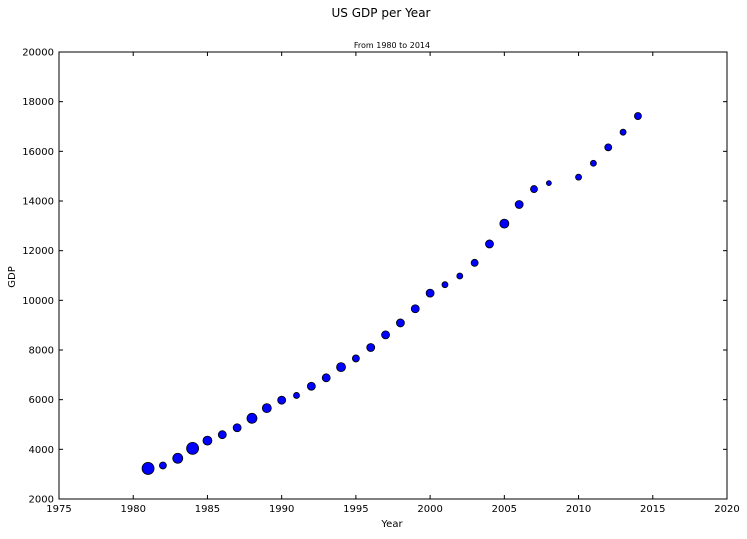 This screenshot has height=539, width=747. I want to click on x-tick-label: 2020, so click(726, 509).